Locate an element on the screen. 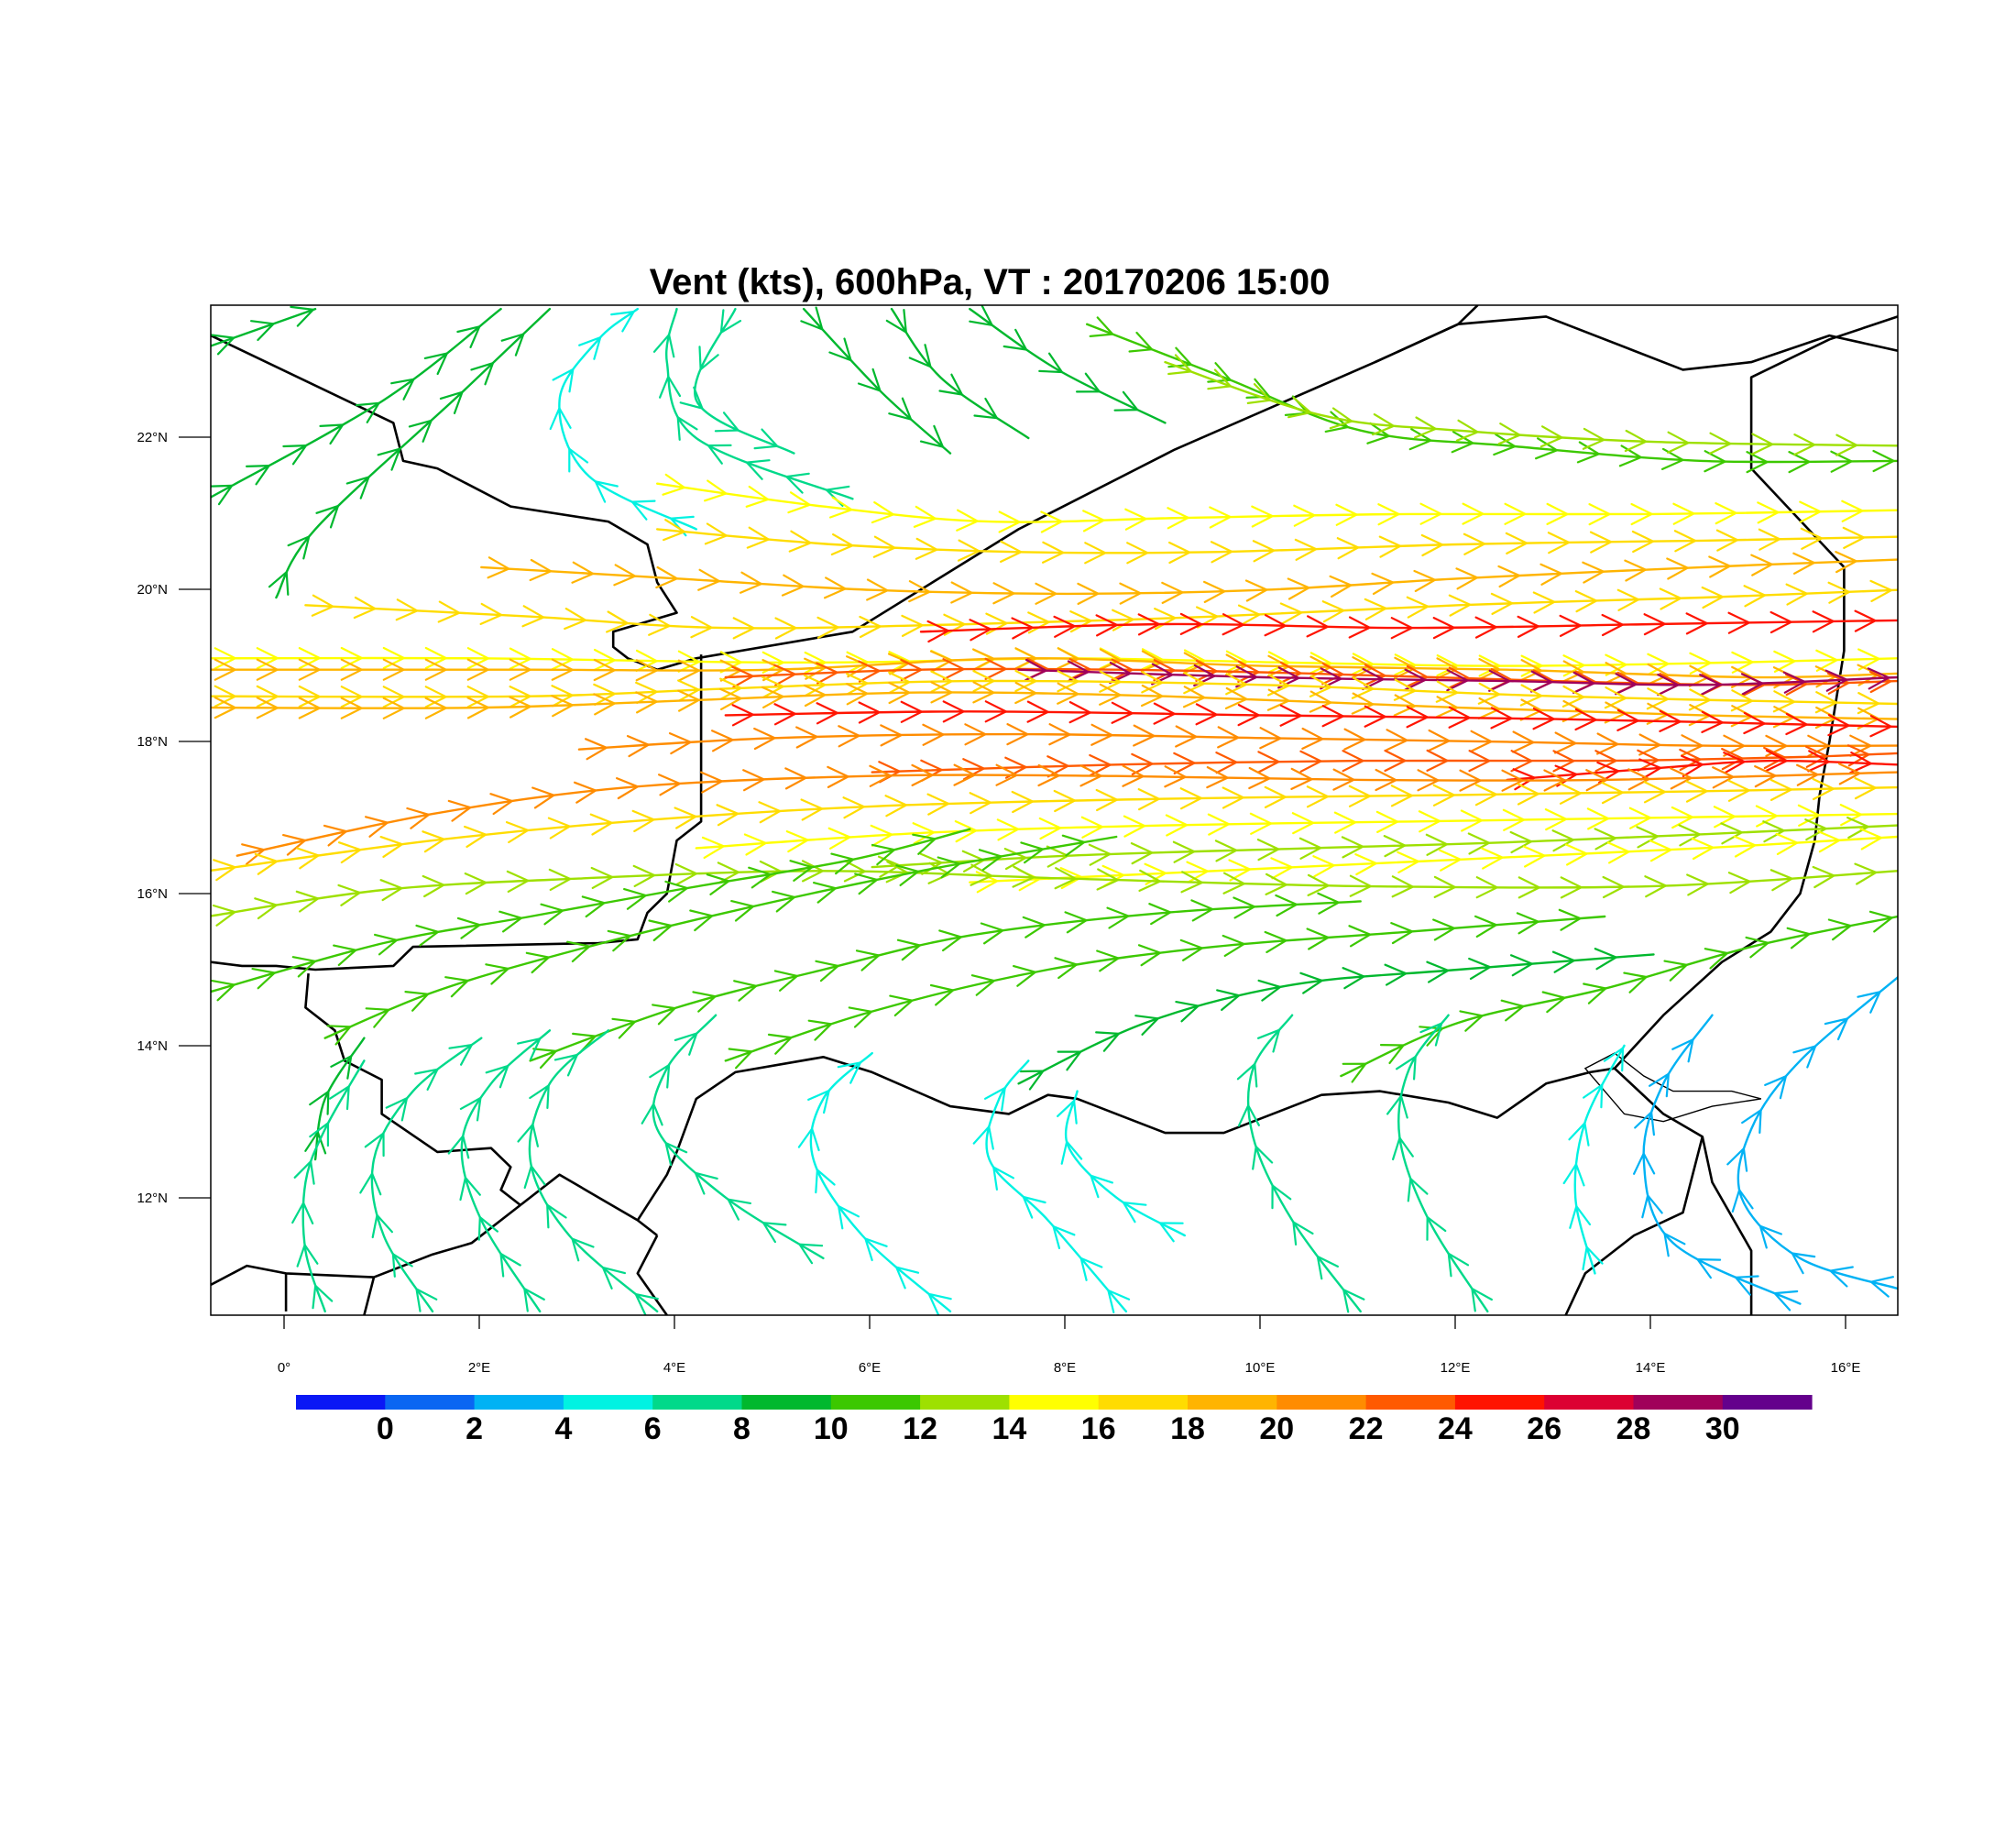 The height and width of the screenshot is (1833, 2016). colorbar-label: 12 is located at coordinates (920, 1428).